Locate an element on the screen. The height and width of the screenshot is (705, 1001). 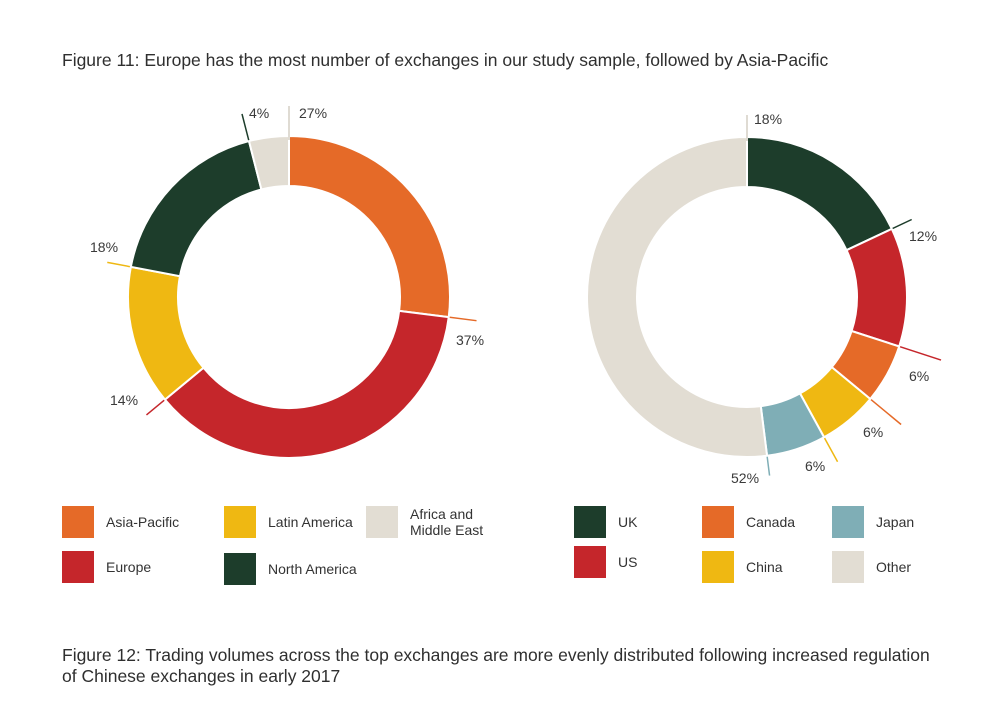
legend-swatch-asia-pacific is located at coordinates (78, 522).